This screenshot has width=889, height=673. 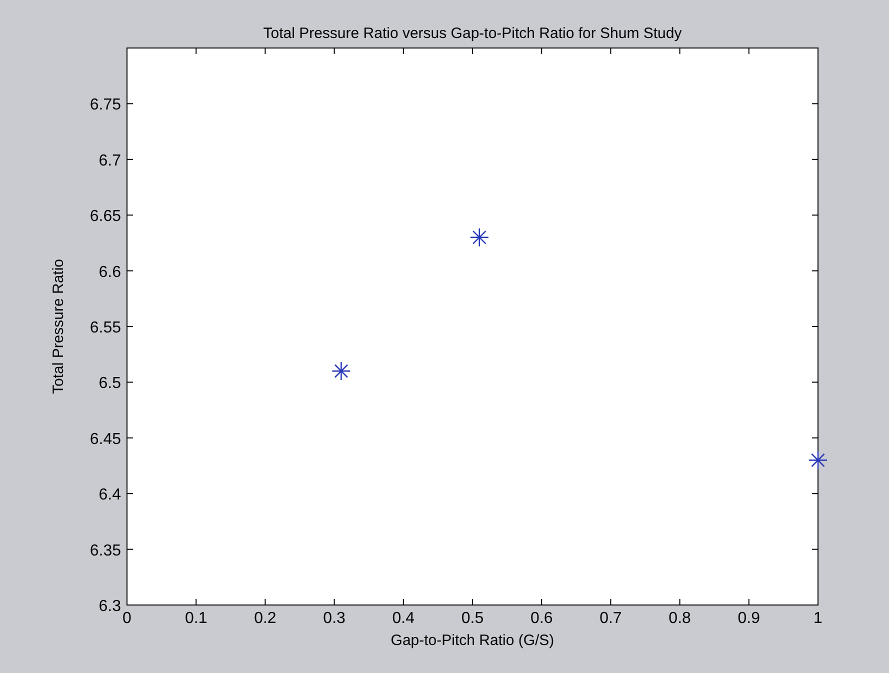 I want to click on y-tick-label: 6.3, so click(x=110, y=606).